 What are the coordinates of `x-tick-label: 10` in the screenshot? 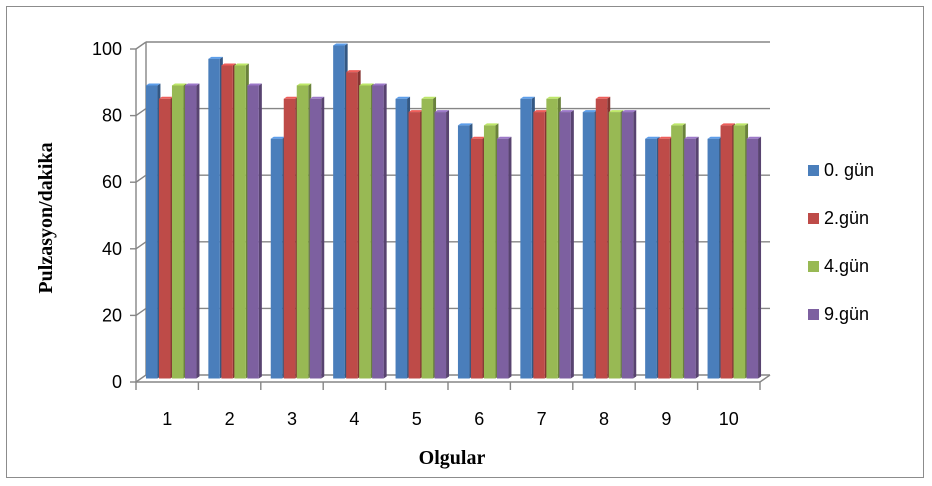 It's located at (729, 419).